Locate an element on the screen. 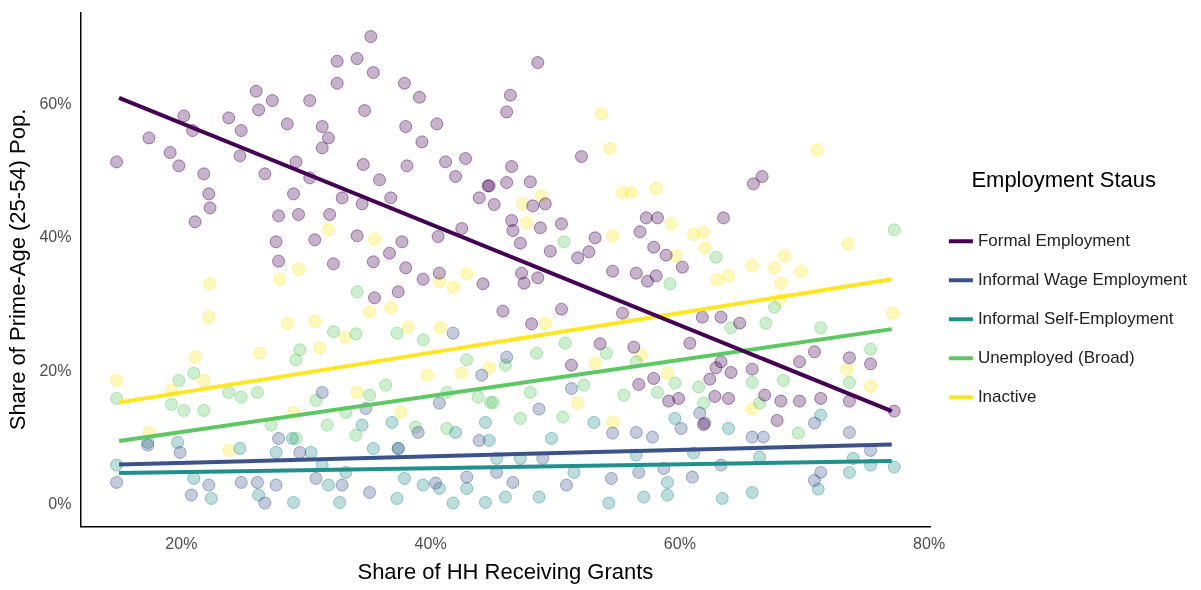 The width and height of the screenshot is (1201, 590). y-tick-label: 40% is located at coordinates (55, 237).